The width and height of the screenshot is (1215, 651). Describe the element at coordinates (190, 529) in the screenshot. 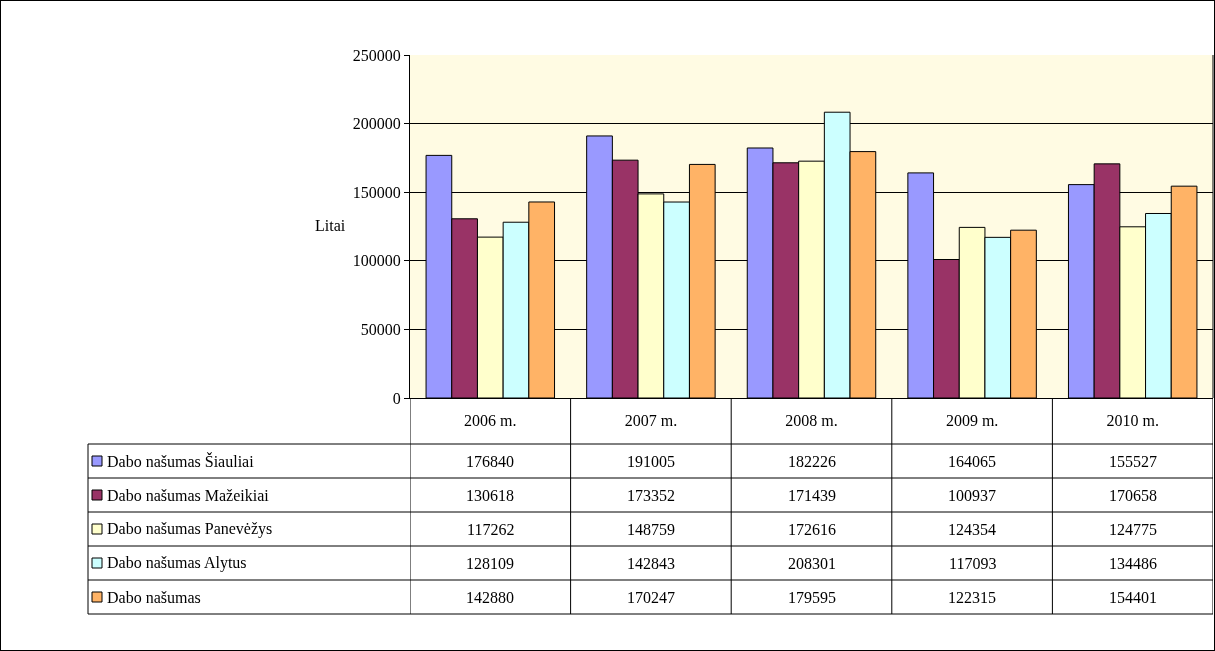

I see `legend-label: Dabo našumas Panevėžys` at that location.